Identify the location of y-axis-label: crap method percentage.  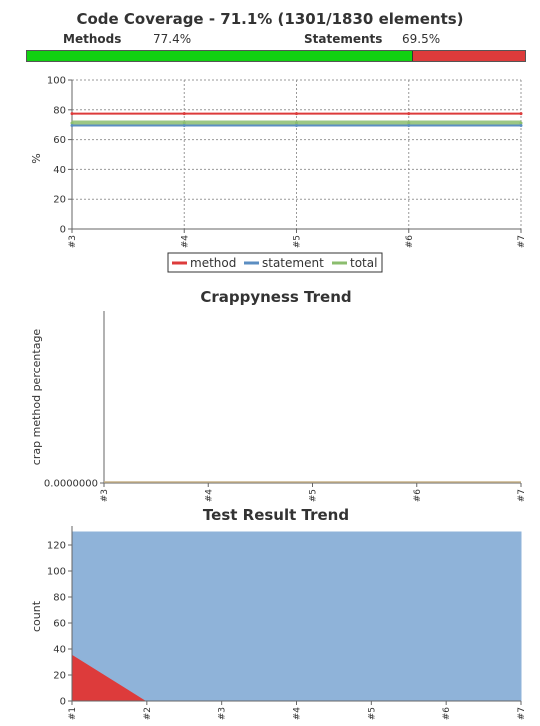
(36, 397).